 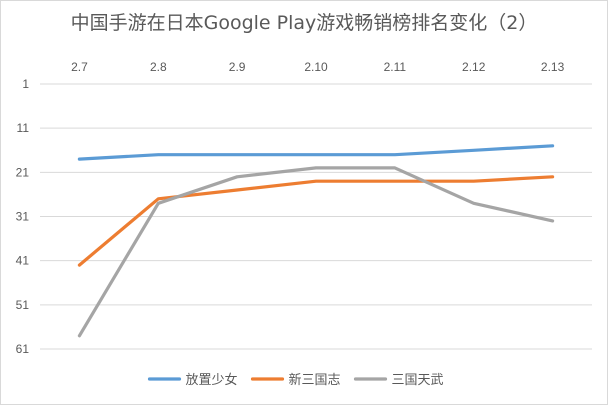 I want to click on legend-label: 放置少女, so click(x=212, y=380).